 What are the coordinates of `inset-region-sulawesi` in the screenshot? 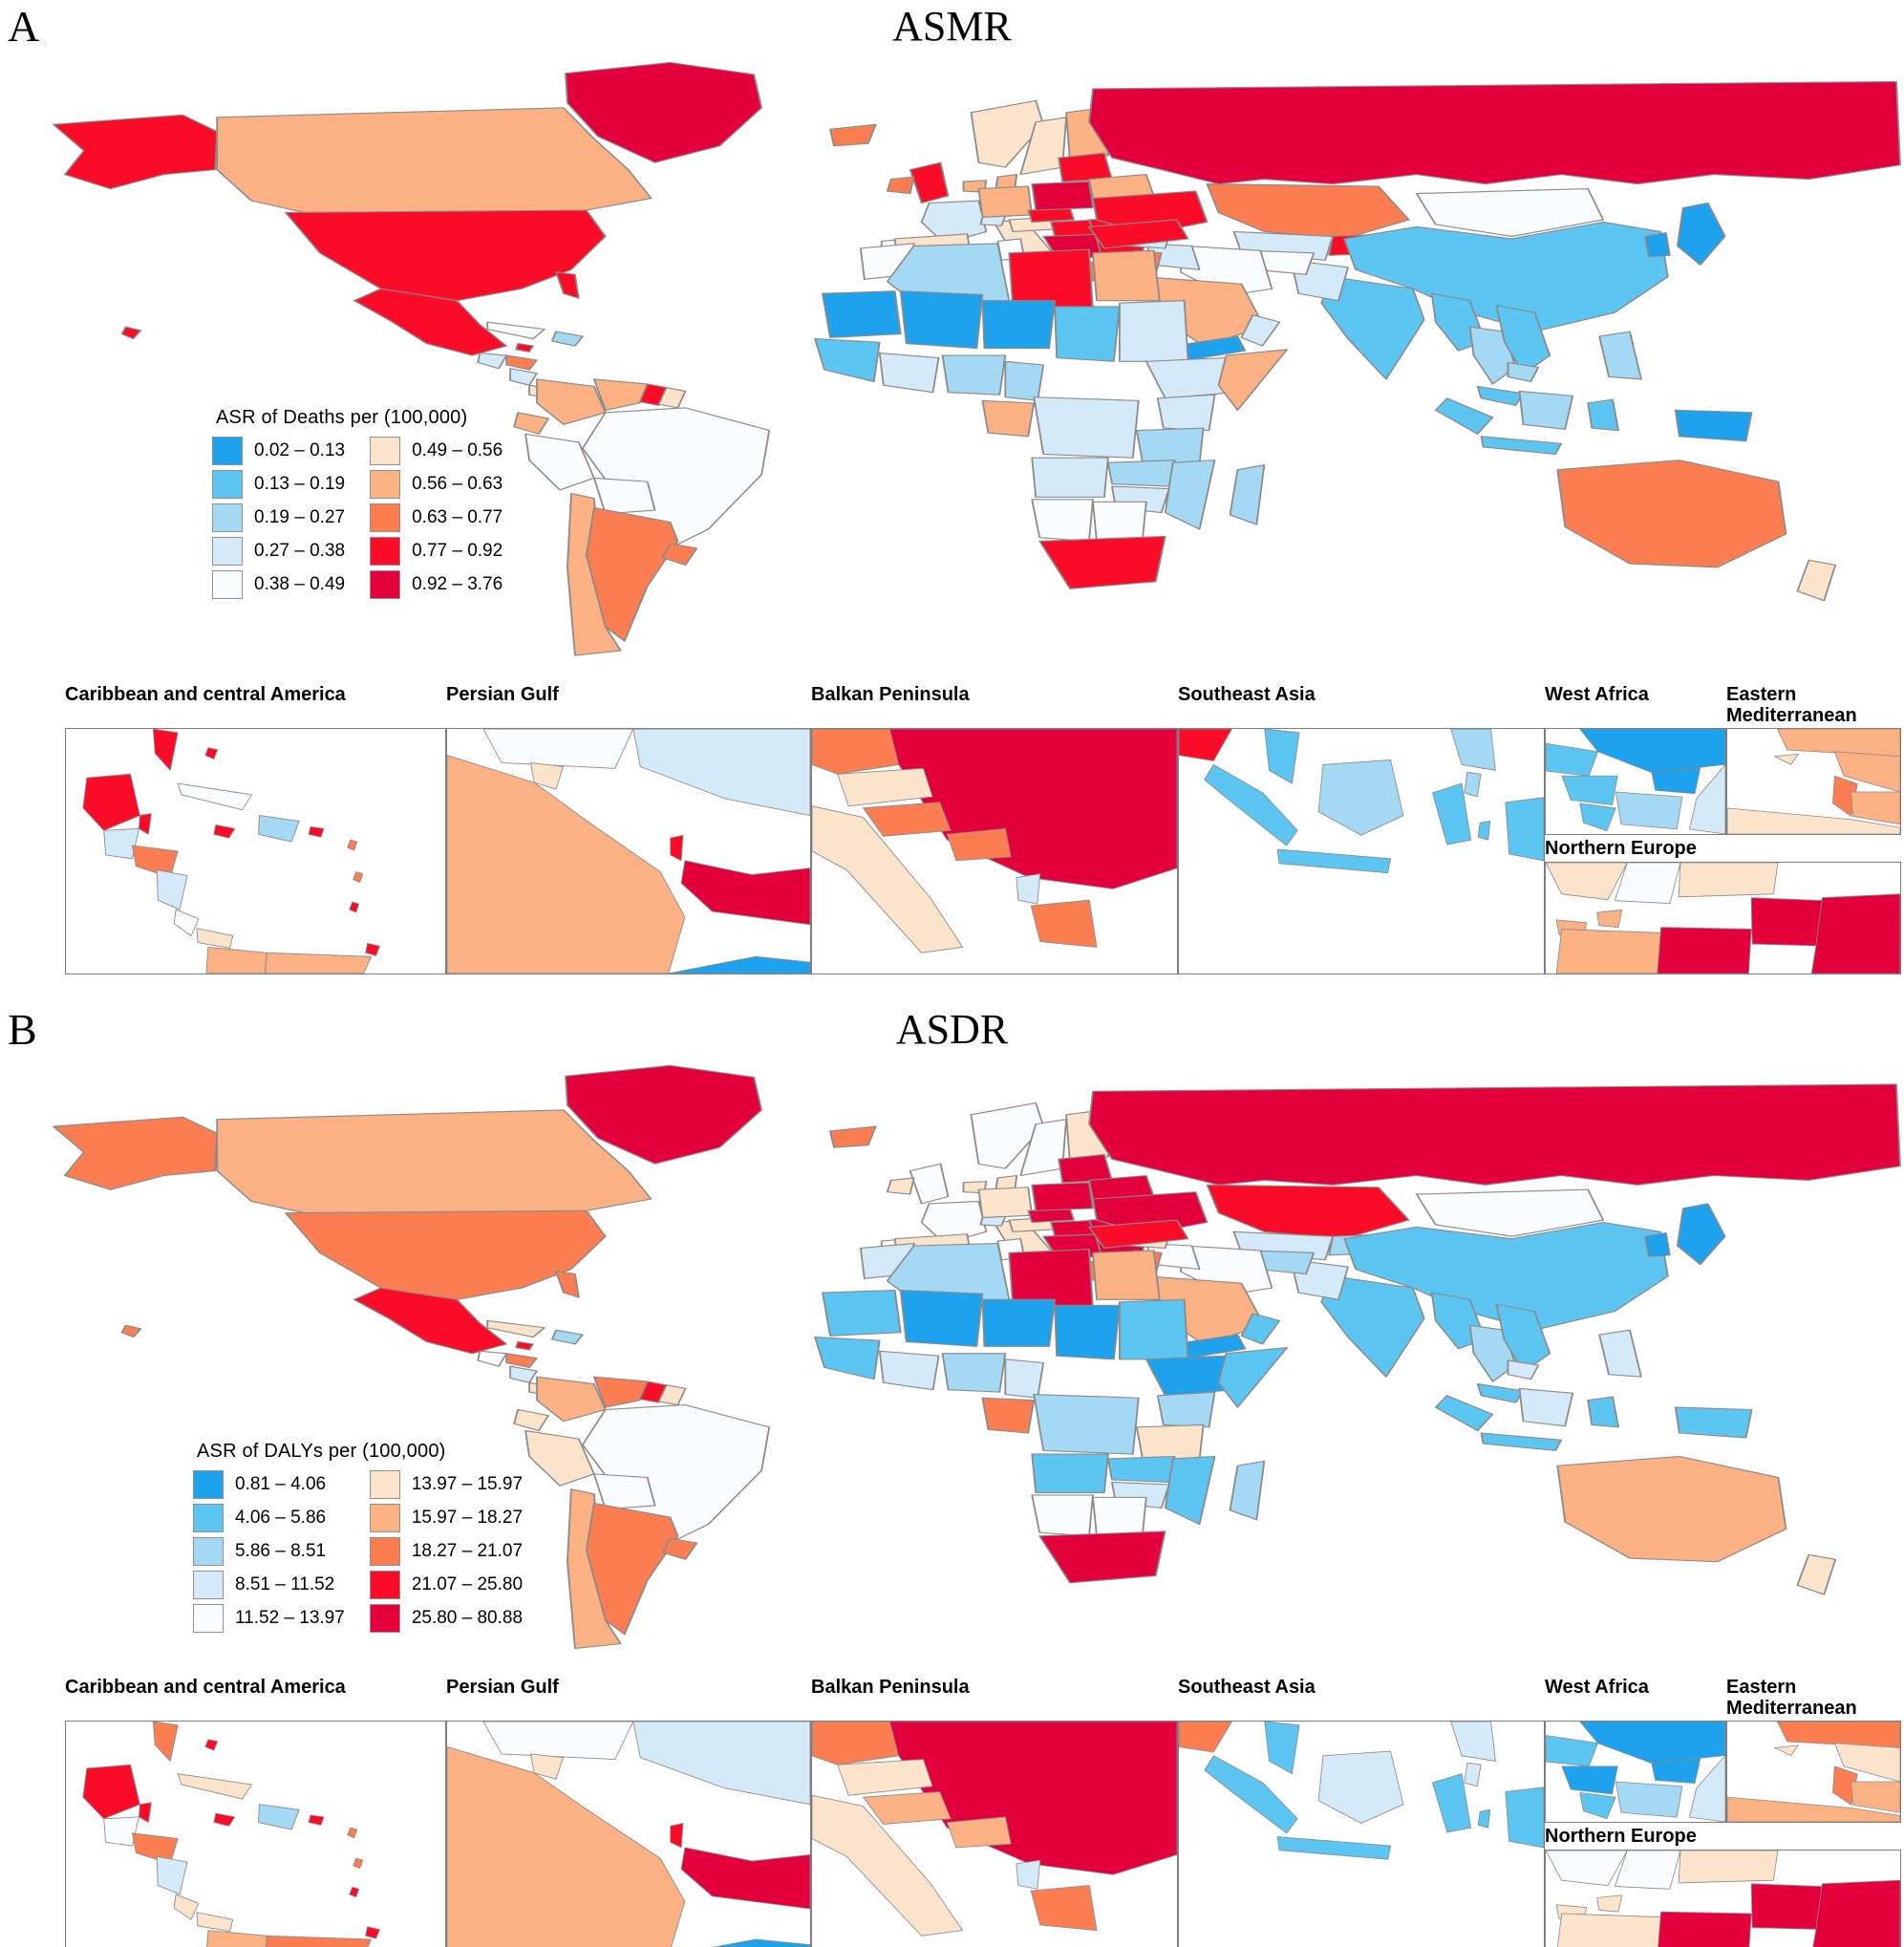 It's located at (1452, 814).